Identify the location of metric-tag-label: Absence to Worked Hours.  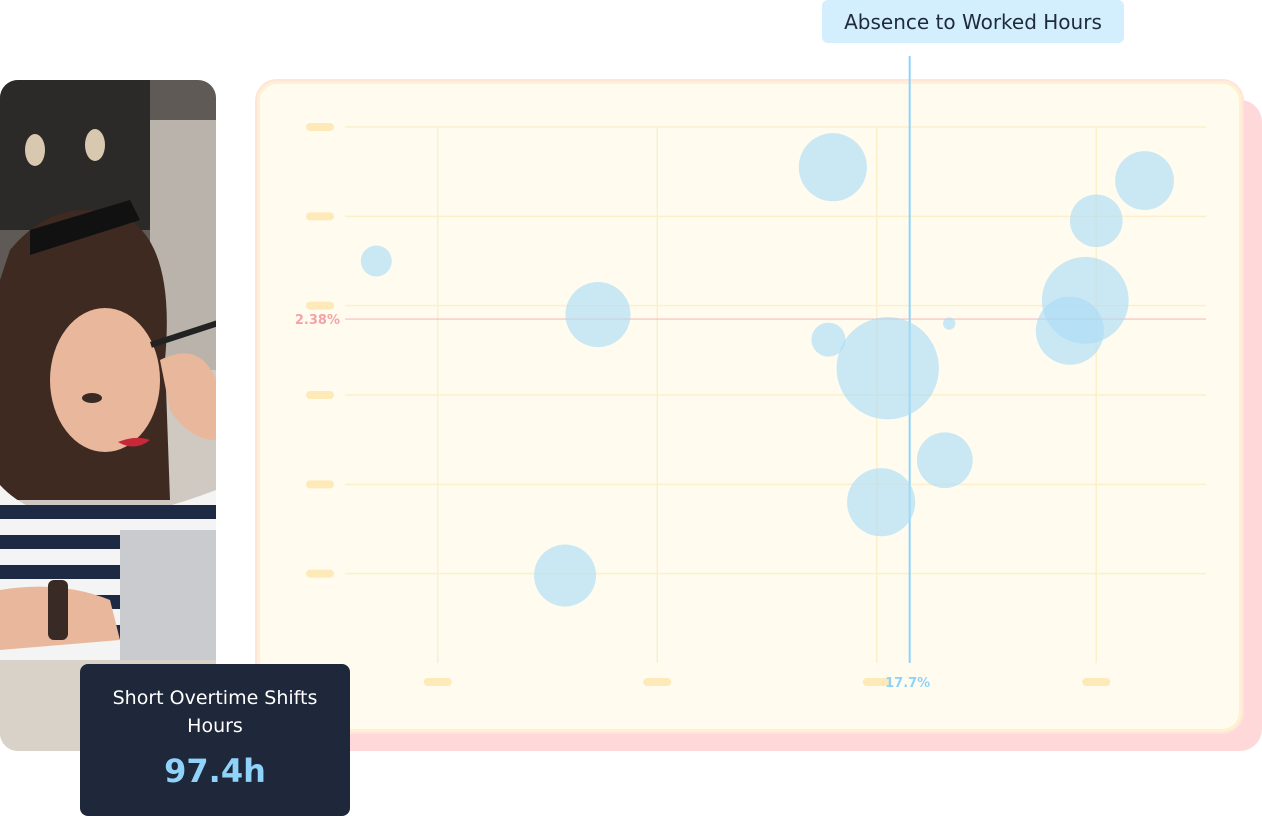
(973, 21).